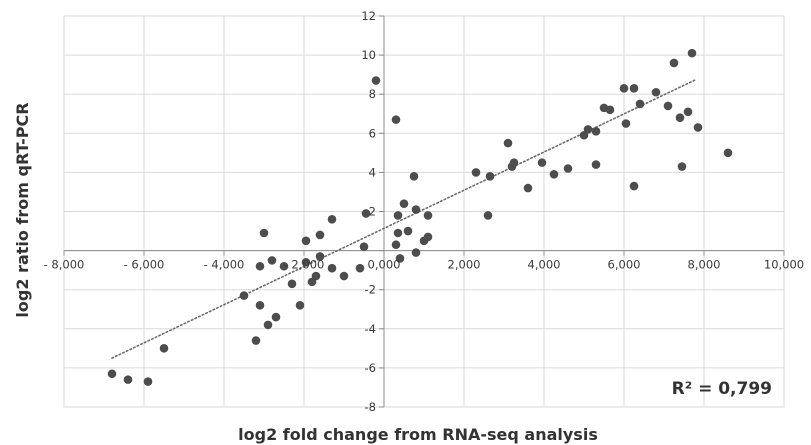 This screenshot has width=811, height=445. I want to click on y-tick-label: -2, so click(370, 290).